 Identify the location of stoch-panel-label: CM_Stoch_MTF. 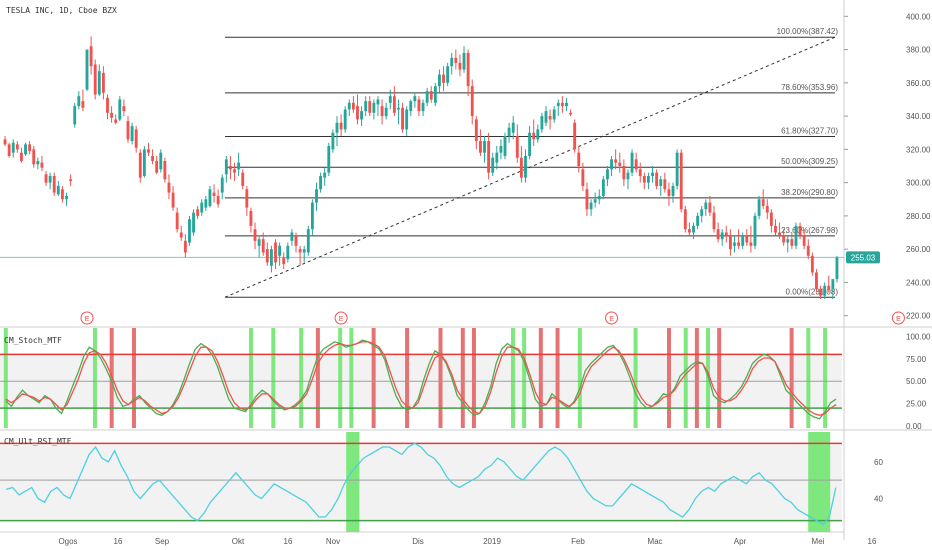
(33, 340).